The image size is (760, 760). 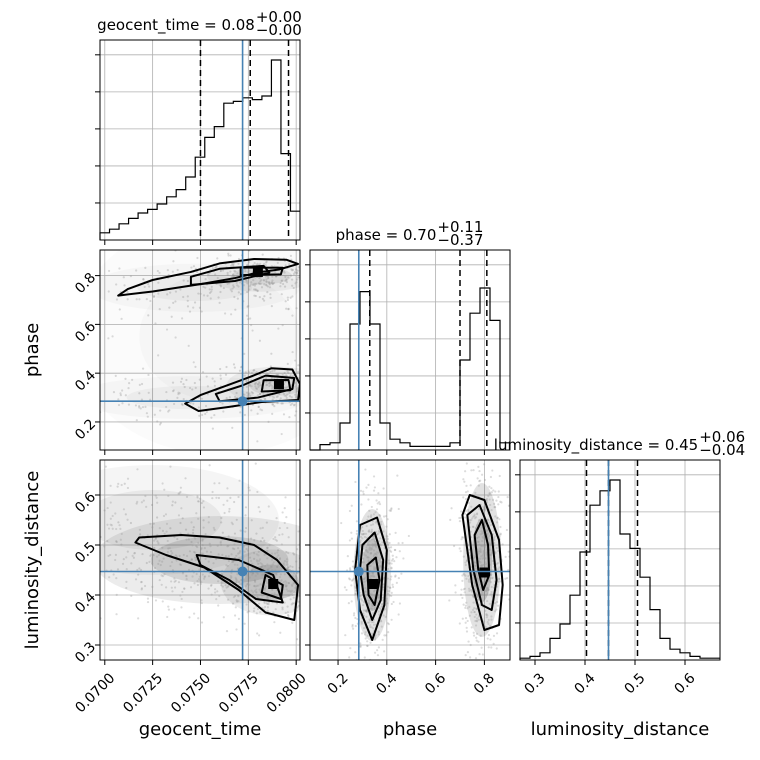 What do you see at coordinates (596, 445) in the screenshot?
I see `title-text: luminosity_distance = 0.45` at bounding box center [596, 445].